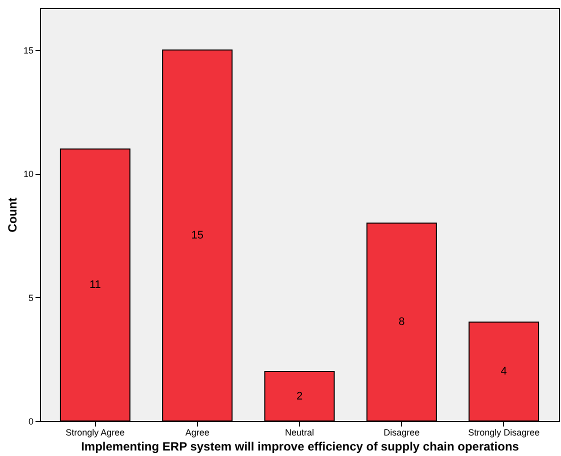 The width and height of the screenshot is (561, 456). What do you see at coordinates (504, 433) in the screenshot?
I see `x-tick-label: Strongly Disagree` at bounding box center [504, 433].